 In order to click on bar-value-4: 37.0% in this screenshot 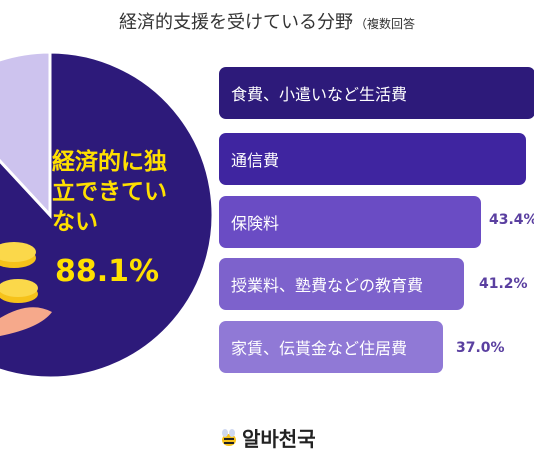, I will do `click(480, 348)`.